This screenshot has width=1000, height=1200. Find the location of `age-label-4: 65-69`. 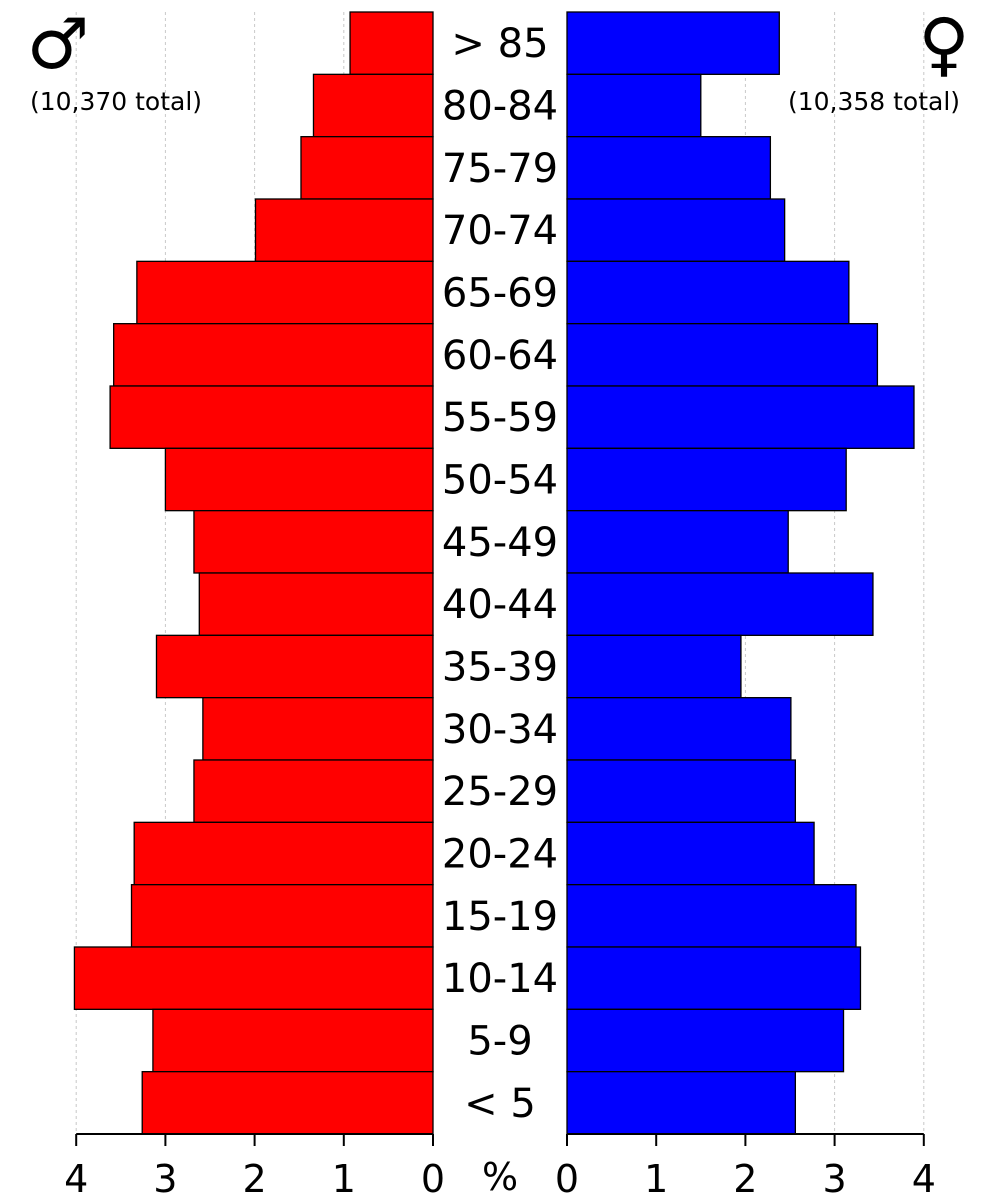

age-label-4: 65-69 is located at coordinates (500, 294).